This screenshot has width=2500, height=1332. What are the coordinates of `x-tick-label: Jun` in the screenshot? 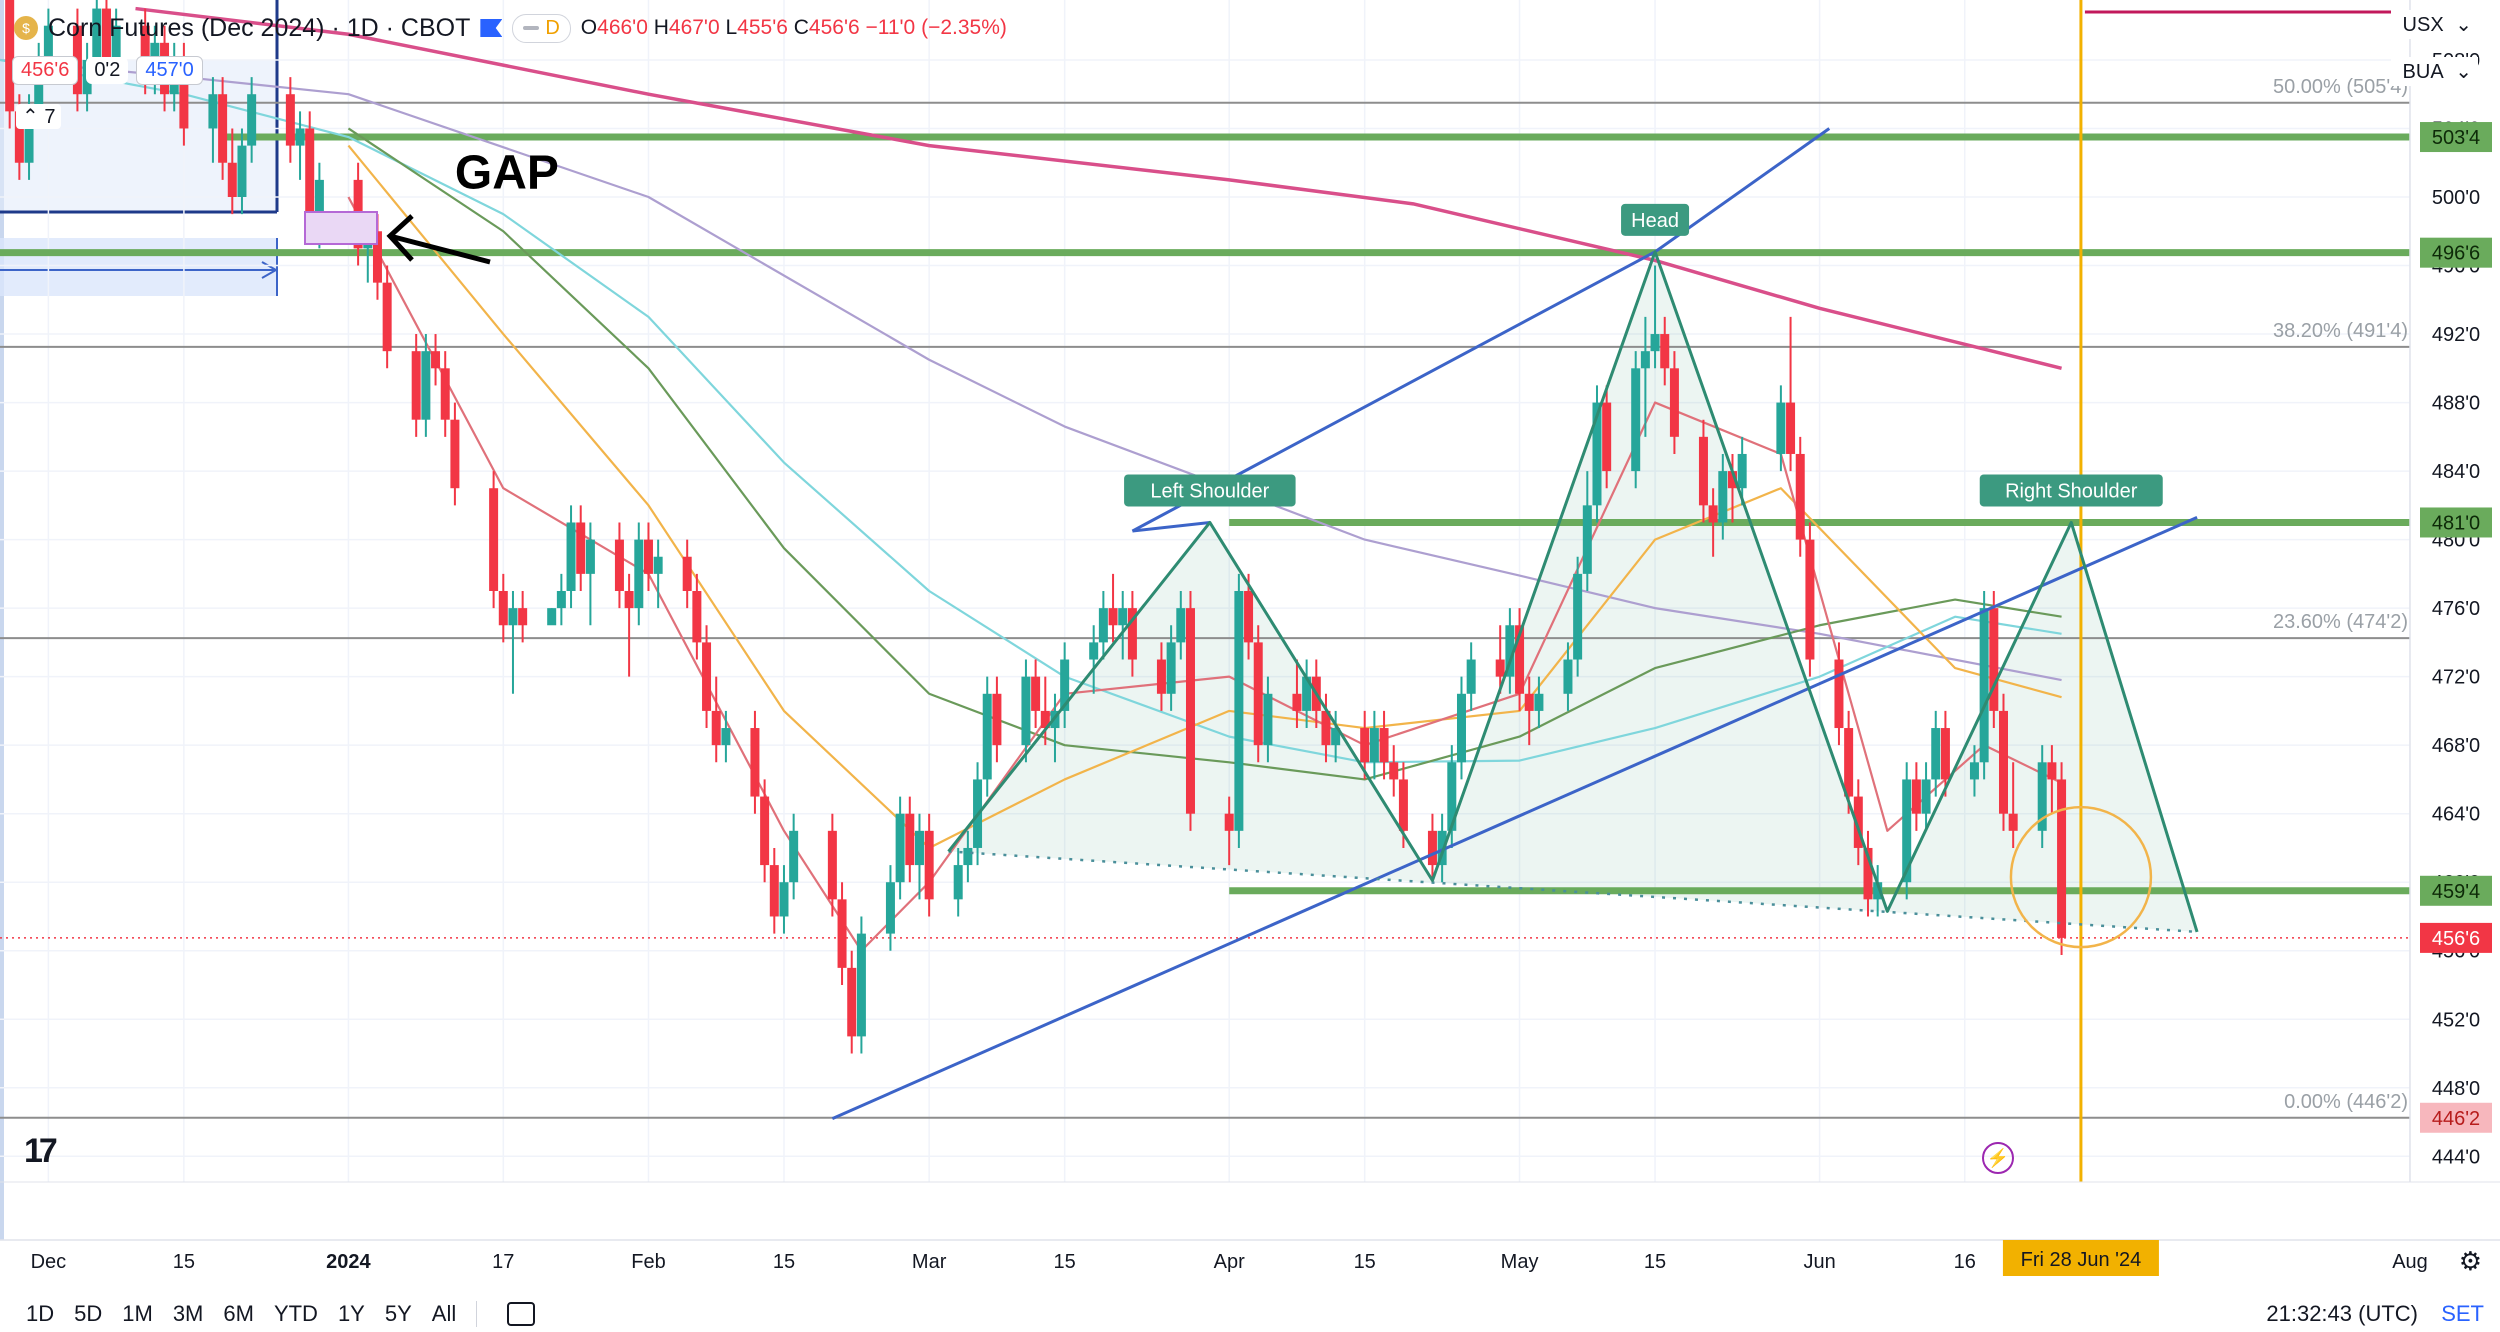 It's located at (1819, 1262).